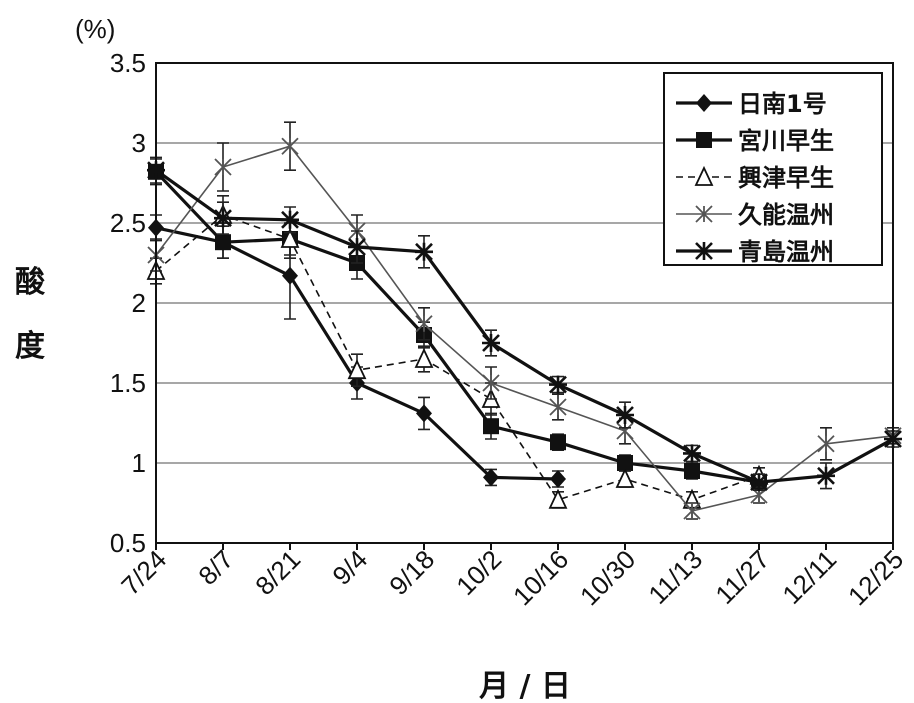  What do you see at coordinates (675, 577) in the screenshot?
I see `x-tick-label: 11/13` at bounding box center [675, 577].